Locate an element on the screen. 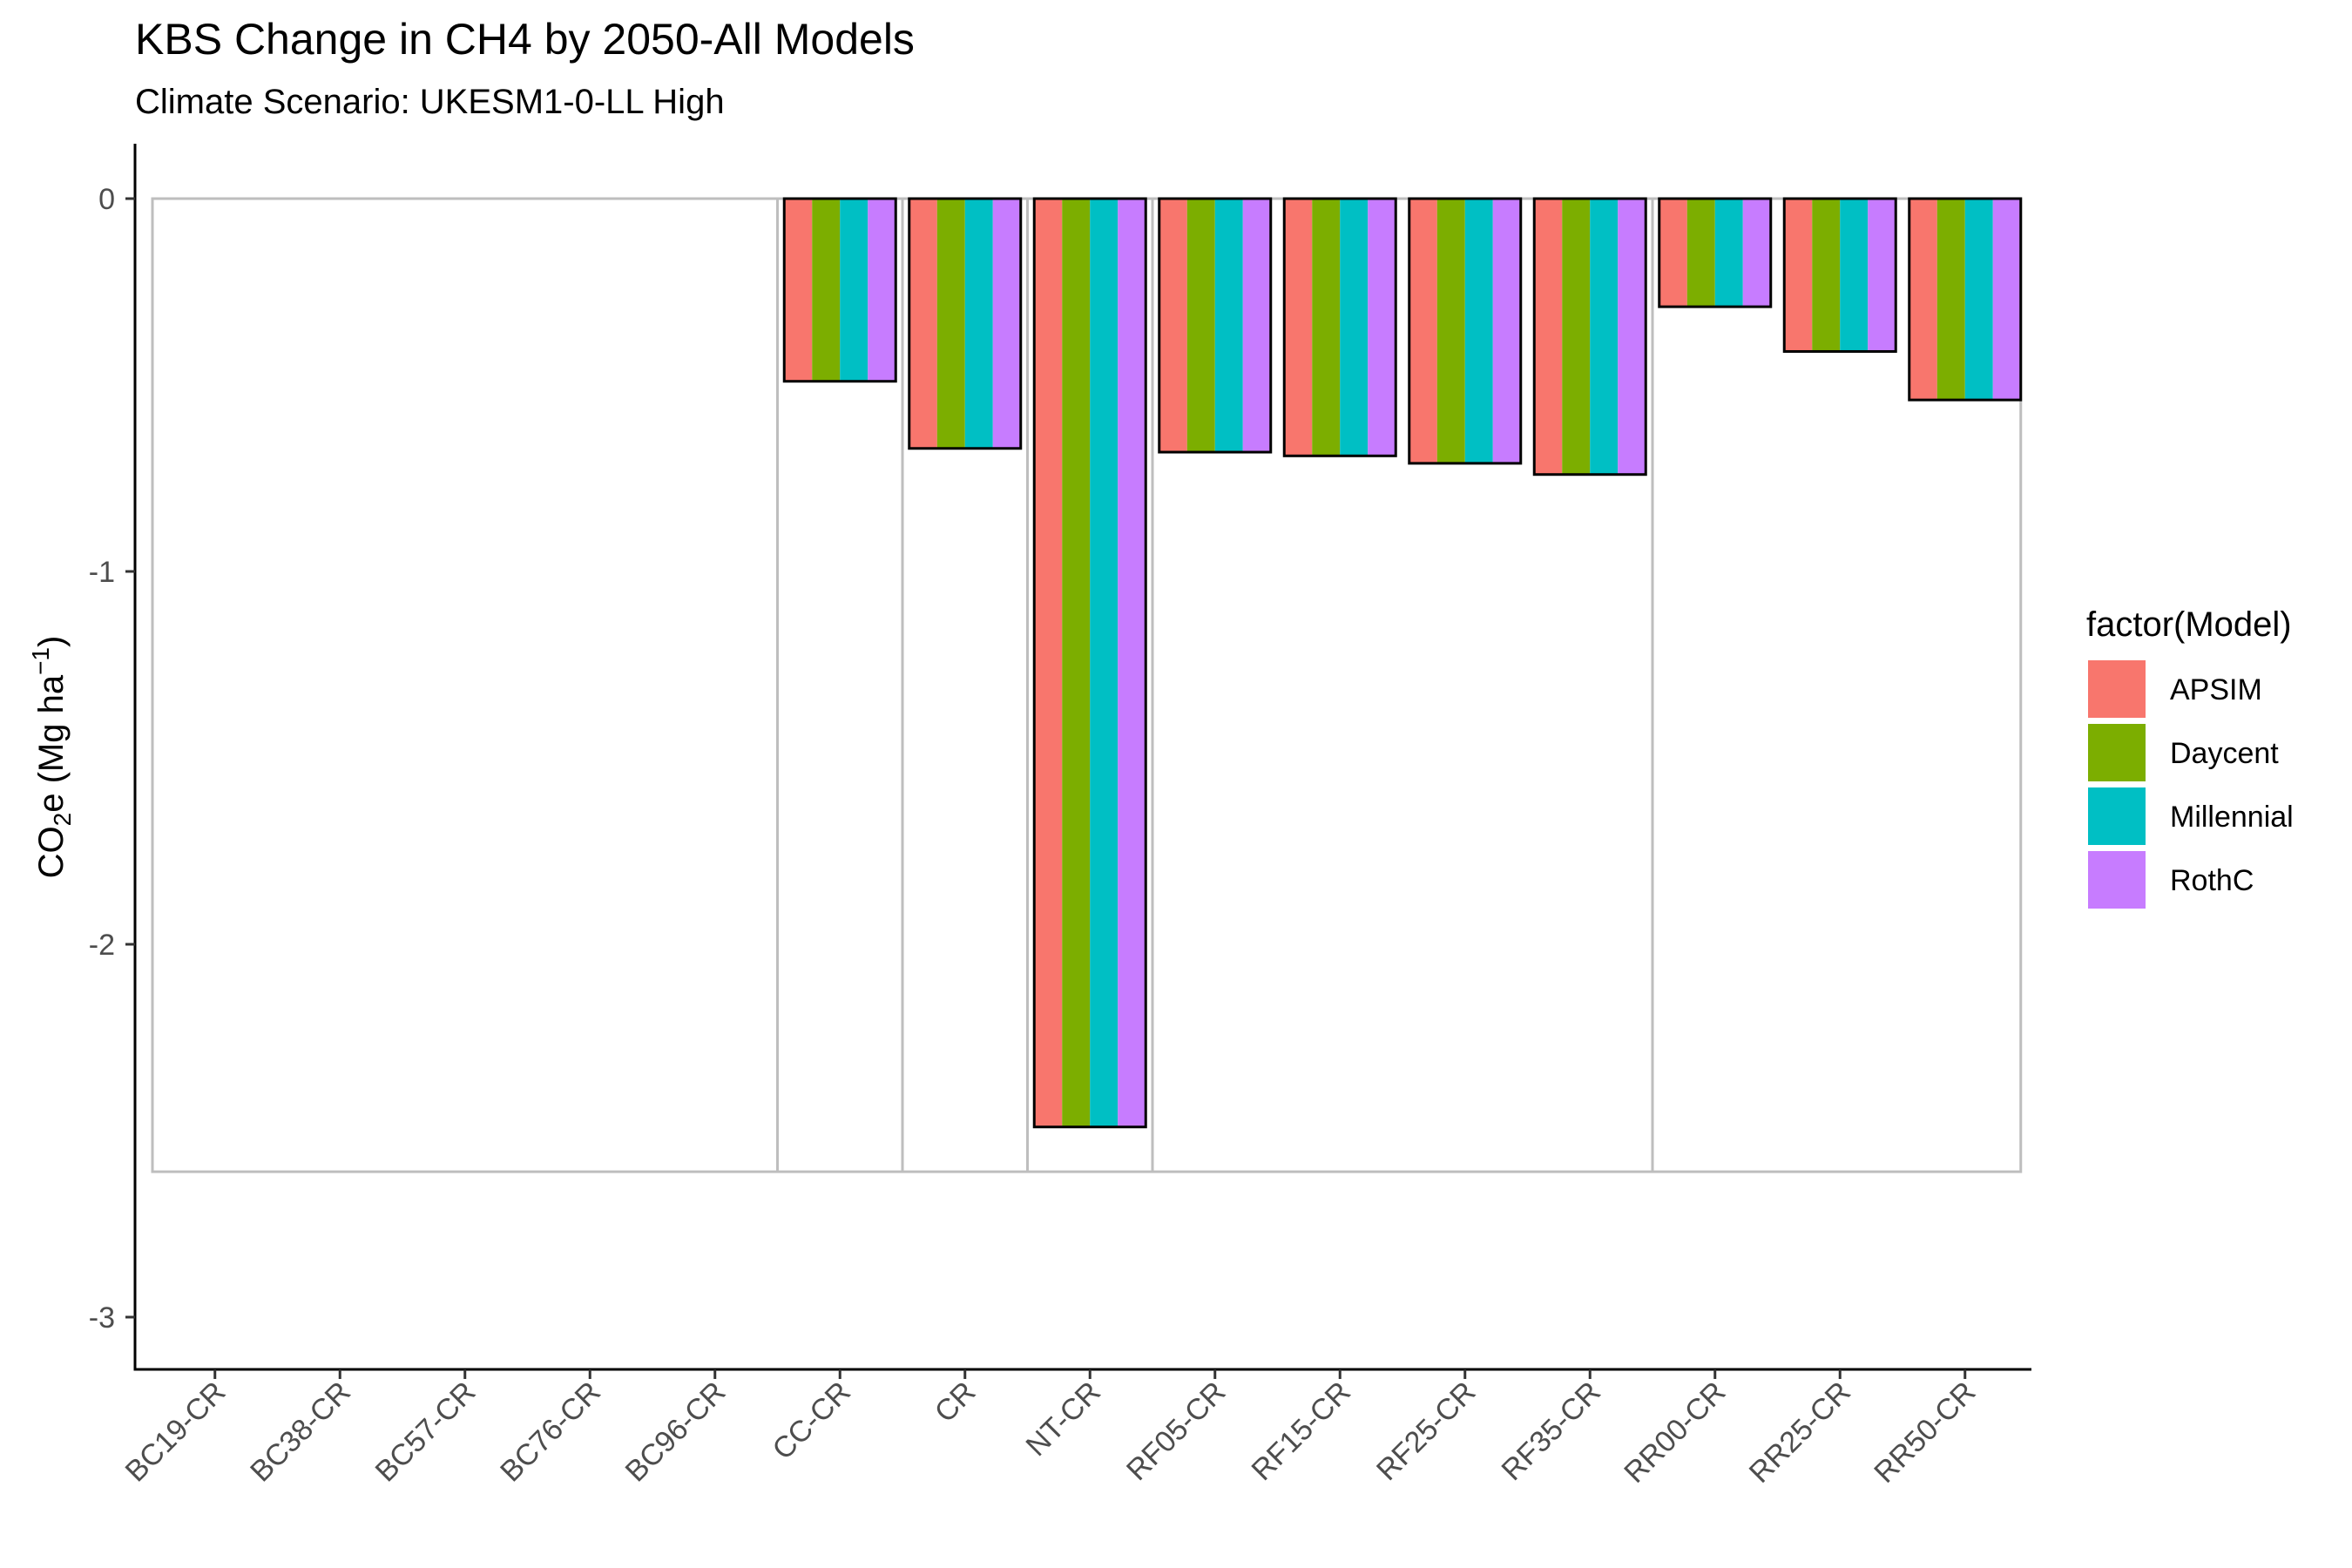 This screenshot has width=2352, height=1568. x-tick-label: RR50-CR is located at coordinates (1925, 1432).